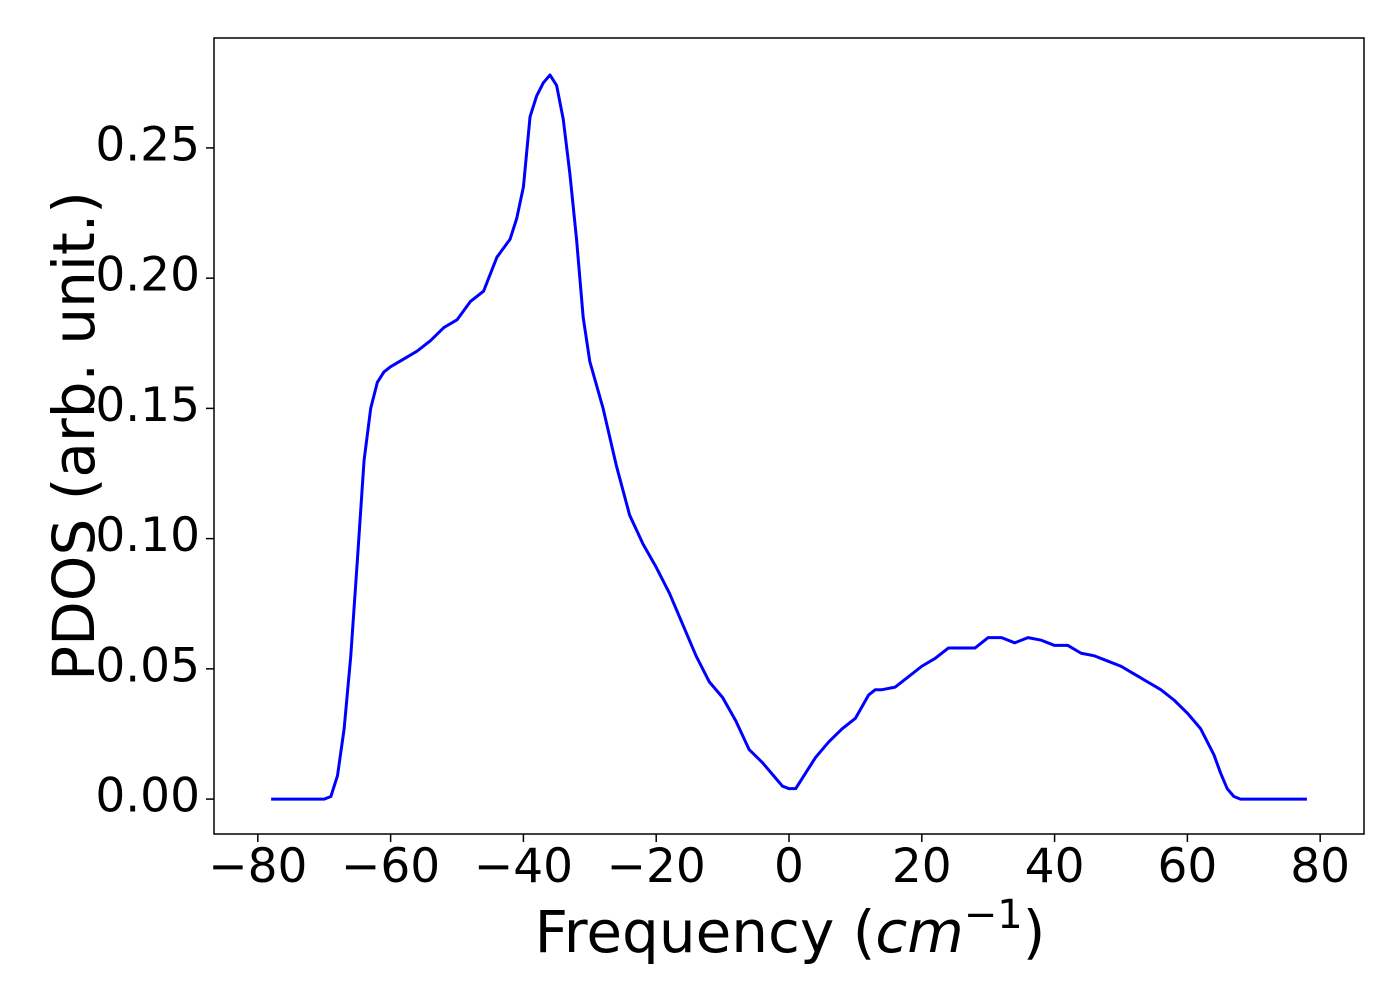 Image resolution: width=1400 pixels, height=1000 pixels. Describe the element at coordinates (922, 866) in the screenshot. I see `x-tick-label: 20` at that location.